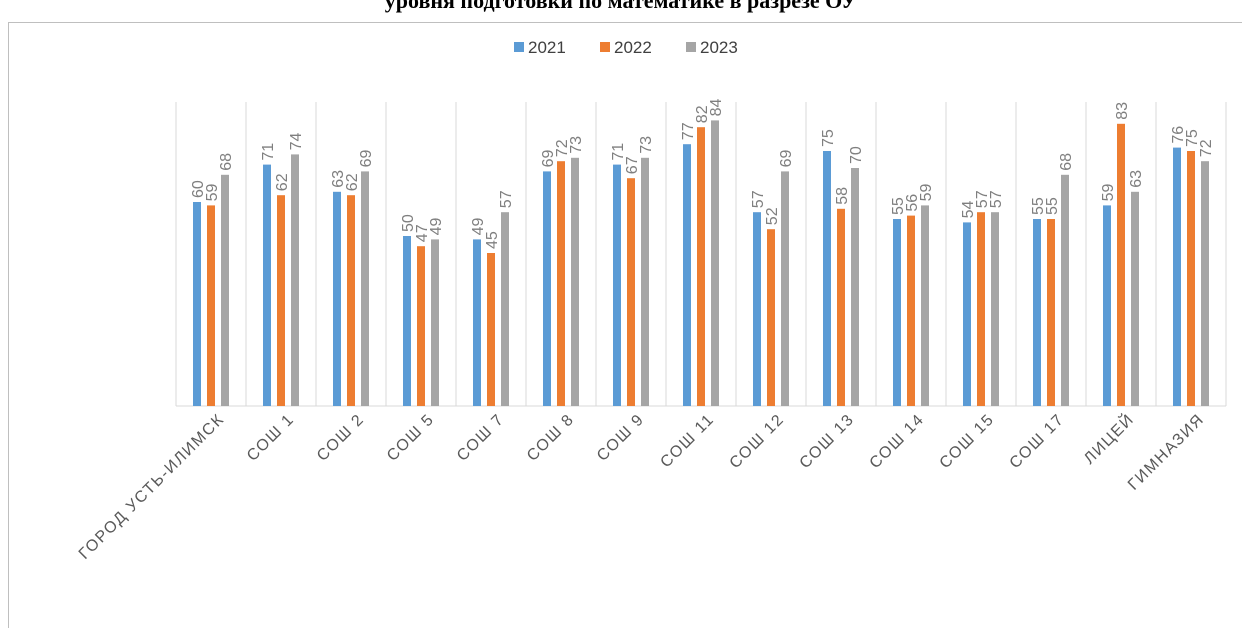 Image resolution: width=1242 pixels, height=628 pixels. I want to click on data-label-2023: 74, so click(296, 142).